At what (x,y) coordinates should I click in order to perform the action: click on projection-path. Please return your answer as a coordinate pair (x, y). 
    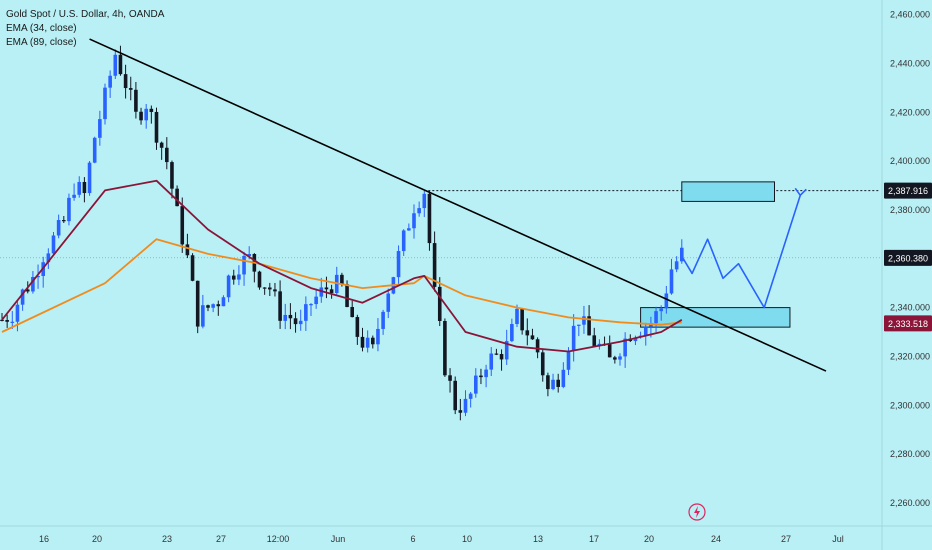
    Looking at the image, I should click on (741, 252).